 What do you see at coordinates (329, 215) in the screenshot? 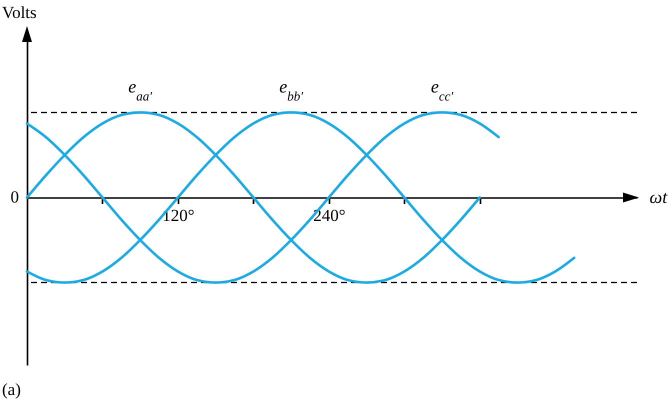
I see `x-tick-label: 240°` at bounding box center [329, 215].